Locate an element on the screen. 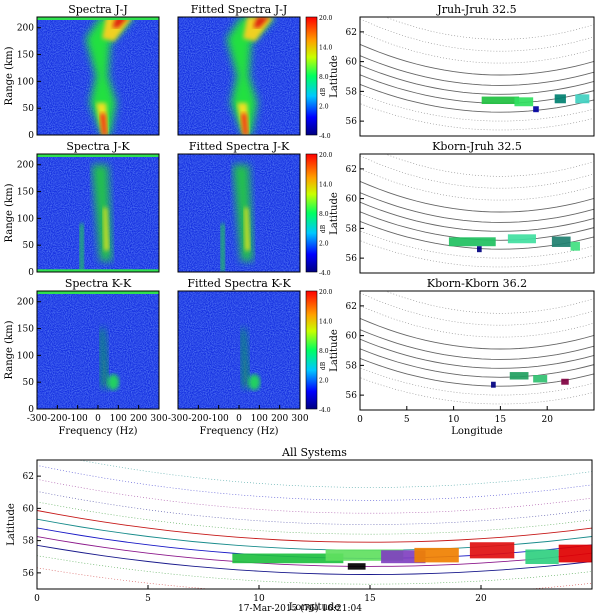  panel-title: Spectra J-K is located at coordinates (98, 146).